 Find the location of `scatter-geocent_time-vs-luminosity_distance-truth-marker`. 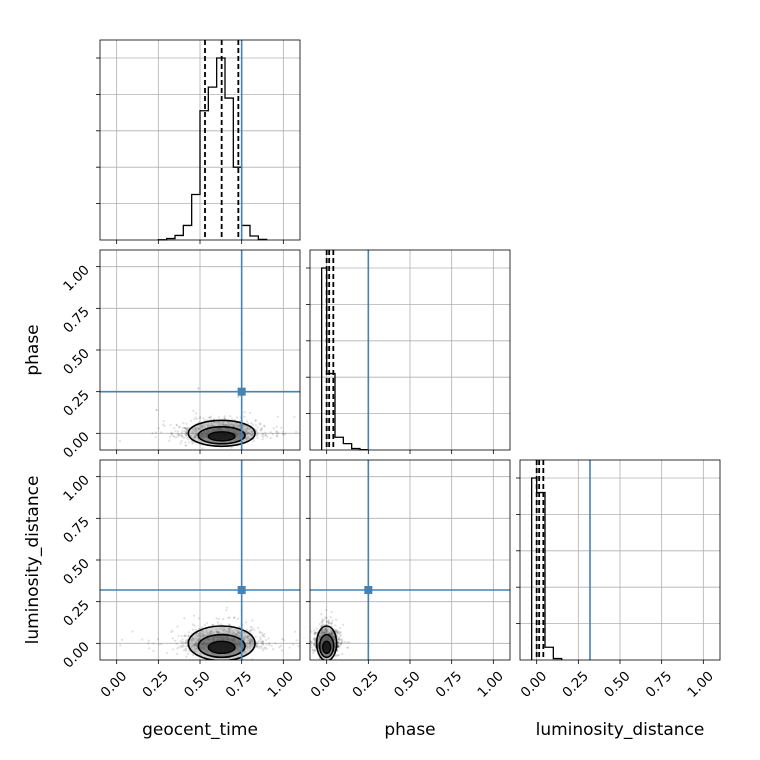

scatter-geocent_time-vs-luminosity_distance-truth-marker is located at coordinates (241, 590).